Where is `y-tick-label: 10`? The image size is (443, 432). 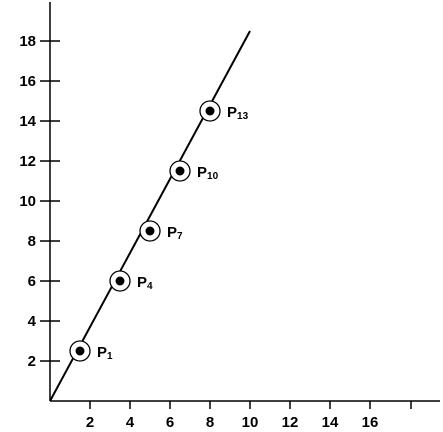
y-tick-label: 10 is located at coordinates (27, 201).